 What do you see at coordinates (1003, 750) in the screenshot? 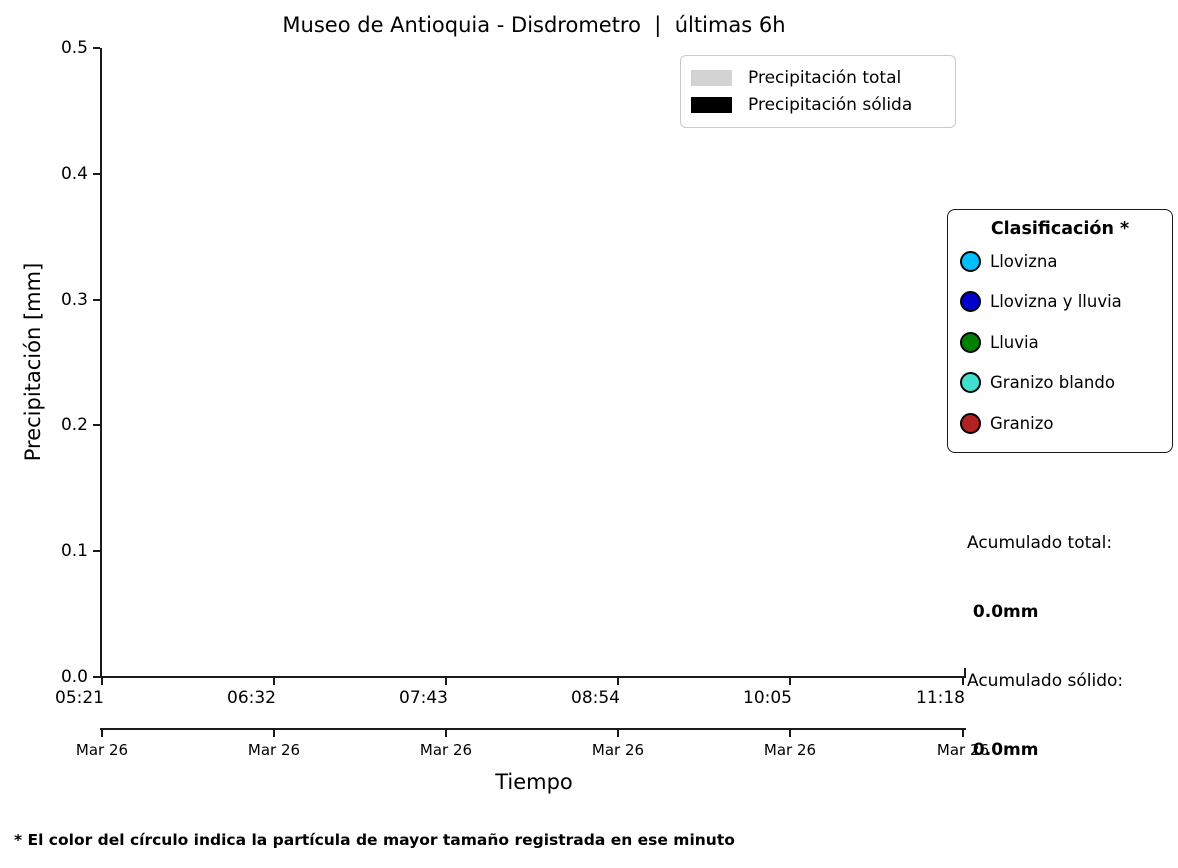
I see `accumulated-solid-value: 0.0mm` at bounding box center [1003, 750].